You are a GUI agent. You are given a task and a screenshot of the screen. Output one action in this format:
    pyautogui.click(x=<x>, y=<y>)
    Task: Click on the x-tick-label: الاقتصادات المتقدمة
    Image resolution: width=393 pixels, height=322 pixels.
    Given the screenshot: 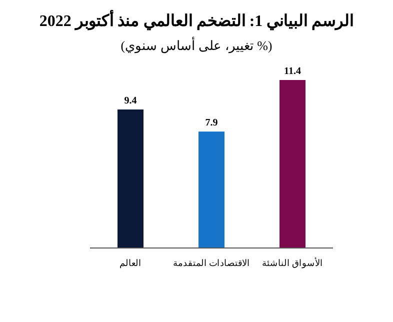 What is the action you would take?
    pyautogui.click(x=211, y=263)
    